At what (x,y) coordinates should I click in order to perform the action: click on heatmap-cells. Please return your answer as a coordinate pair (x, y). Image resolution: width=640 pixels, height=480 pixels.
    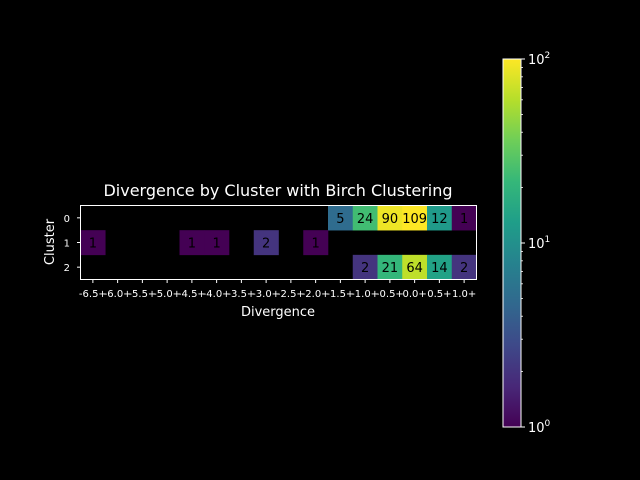
    Looking at the image, I should click on (278, 242).